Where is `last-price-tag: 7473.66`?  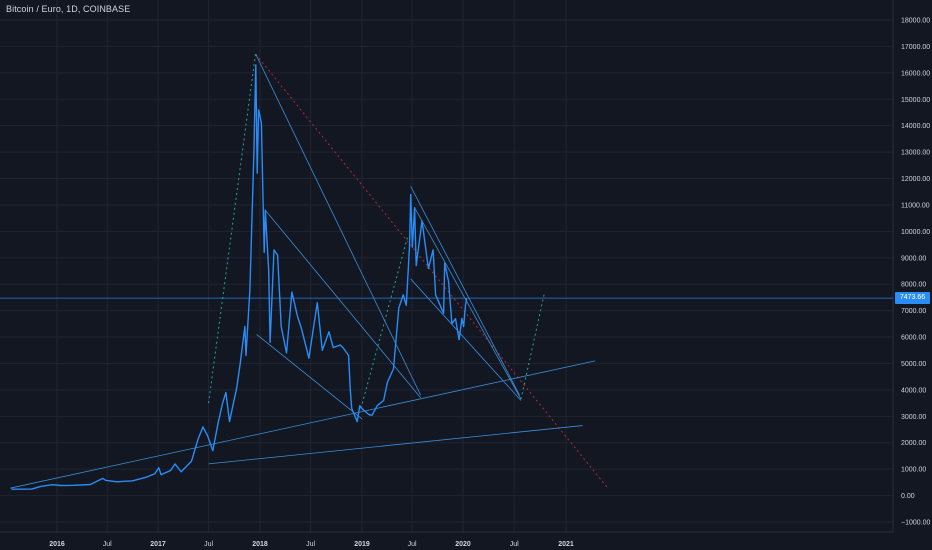 last-price-tag: 7473.66 is located at coordinates (912, 298).